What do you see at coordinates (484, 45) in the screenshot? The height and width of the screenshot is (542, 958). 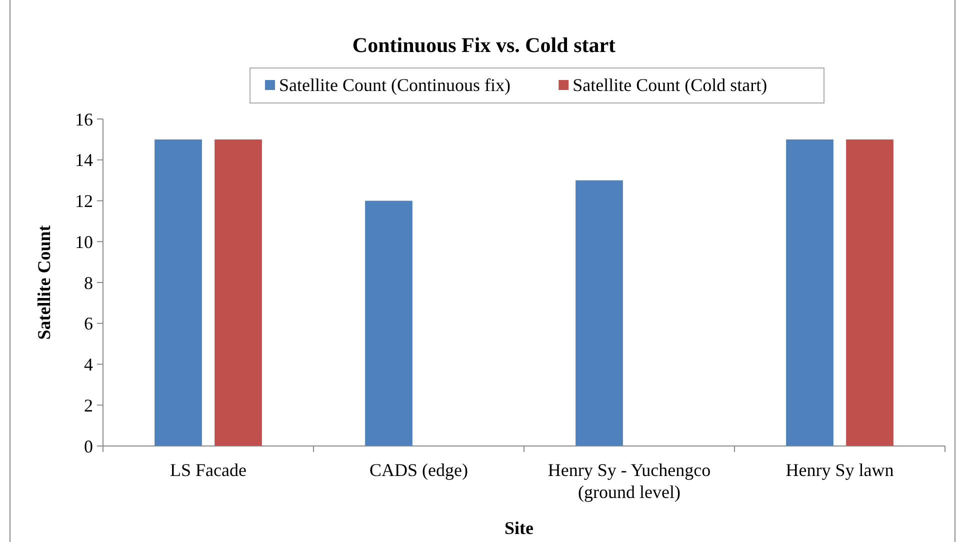 I see `chart-title: Continuous Fix vs. Cold start` at bounding box center [484, 45].